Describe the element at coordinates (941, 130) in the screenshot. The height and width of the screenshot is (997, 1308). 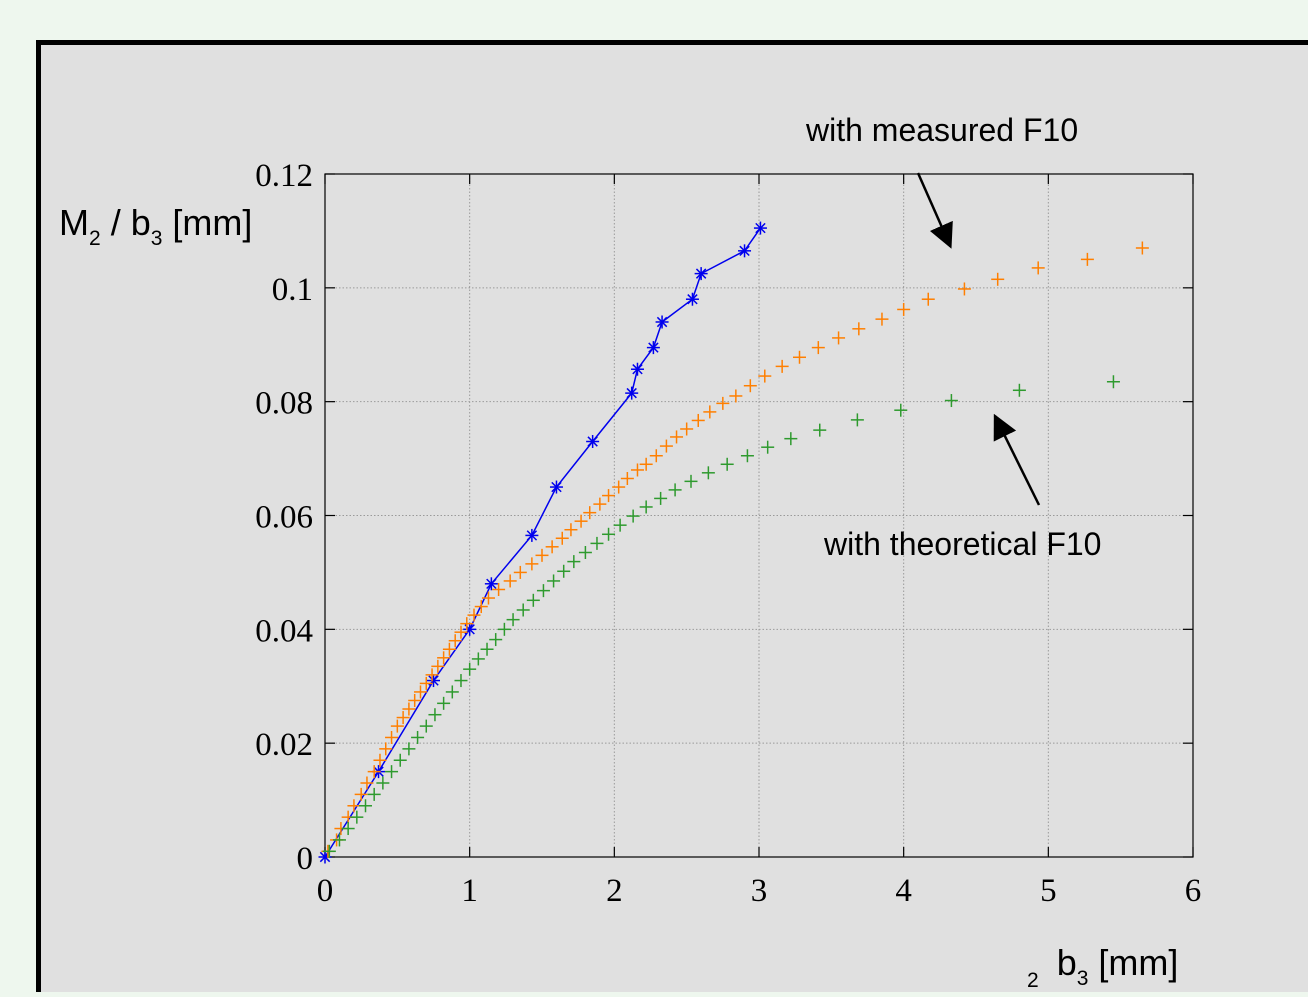
I see `annotation-measured-label: with measured F10` at that location.